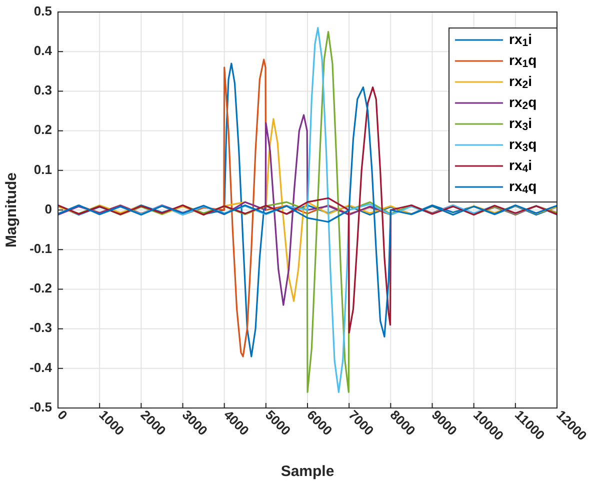 The image size is (591, 488). I want to click on x-tick-label: 0, so click(62, 415).